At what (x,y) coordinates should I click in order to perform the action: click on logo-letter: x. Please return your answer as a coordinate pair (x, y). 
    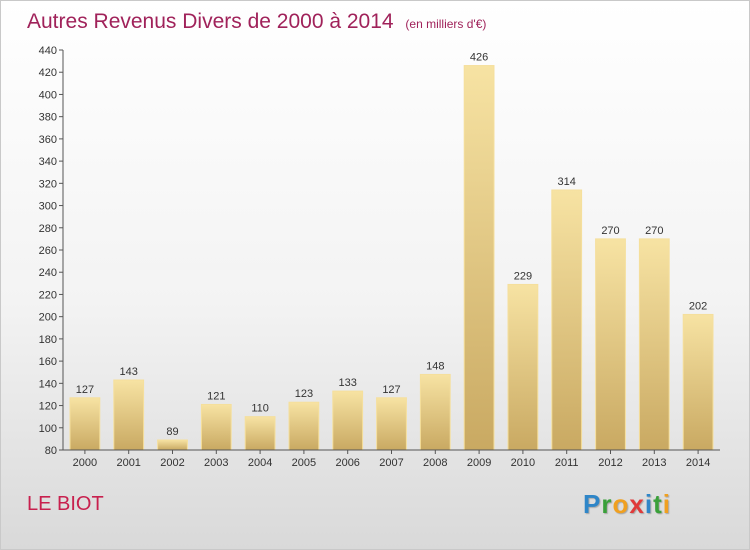
    Looking at the image, I should click on (637, 504).